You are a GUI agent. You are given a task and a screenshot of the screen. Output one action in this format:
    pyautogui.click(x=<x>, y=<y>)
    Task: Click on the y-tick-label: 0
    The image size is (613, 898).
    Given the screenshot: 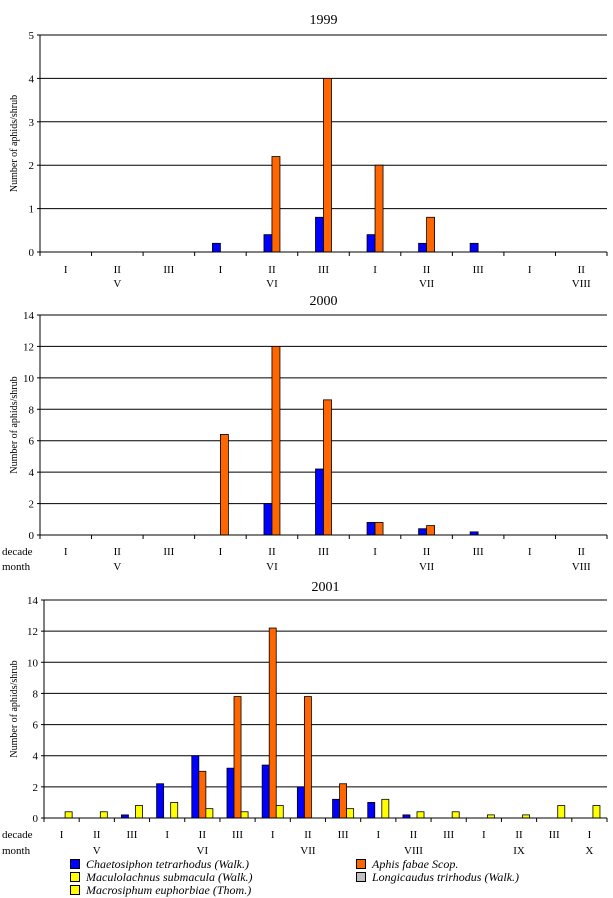 What is the action you would take?
    pyautogui.click(x=36, y=819)
    